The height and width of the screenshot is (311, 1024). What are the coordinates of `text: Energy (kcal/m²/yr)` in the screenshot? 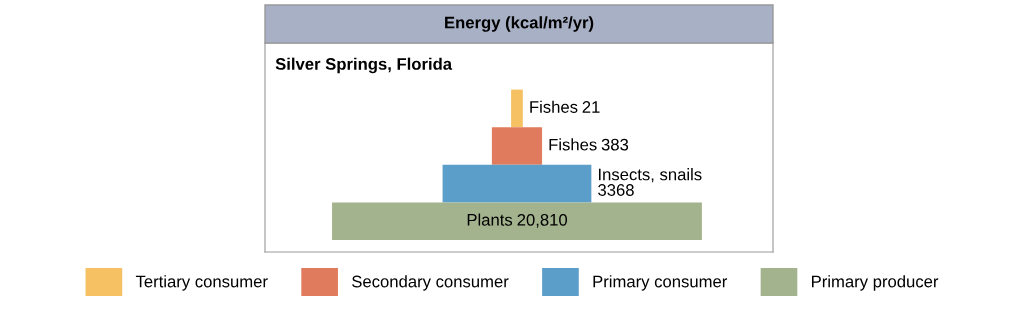 It's located at (519, 24).